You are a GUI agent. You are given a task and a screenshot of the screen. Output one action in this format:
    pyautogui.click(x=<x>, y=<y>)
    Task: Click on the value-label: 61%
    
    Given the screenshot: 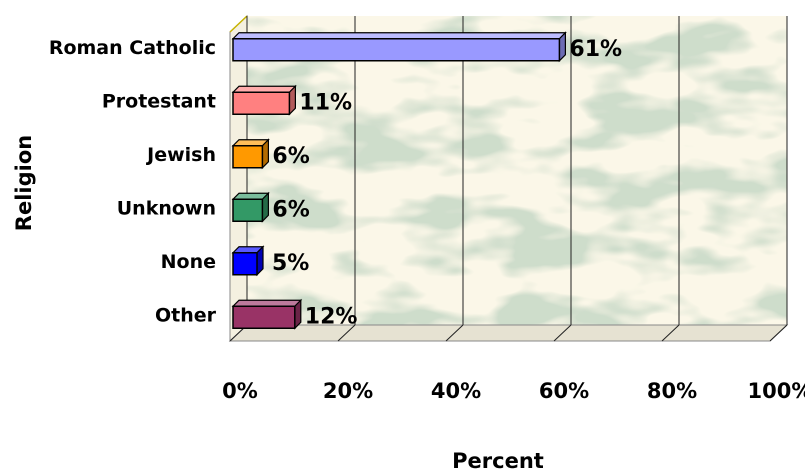 What is the action you would take?
    pyautogui.click(x=595, y=49)
    